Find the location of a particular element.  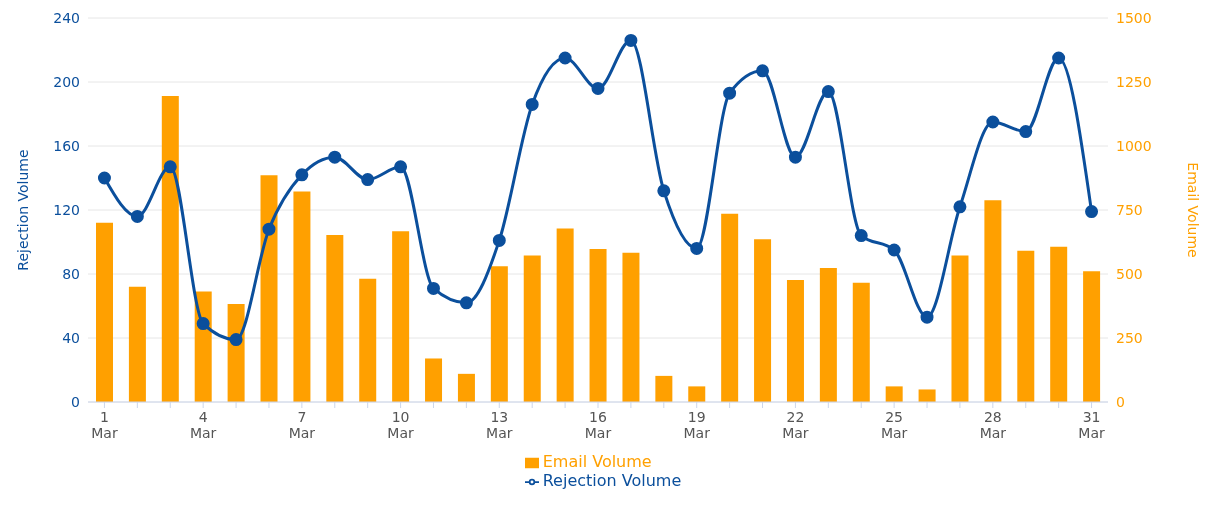

x-tick-label: 1 Mar is located at coordinates (104, 425).